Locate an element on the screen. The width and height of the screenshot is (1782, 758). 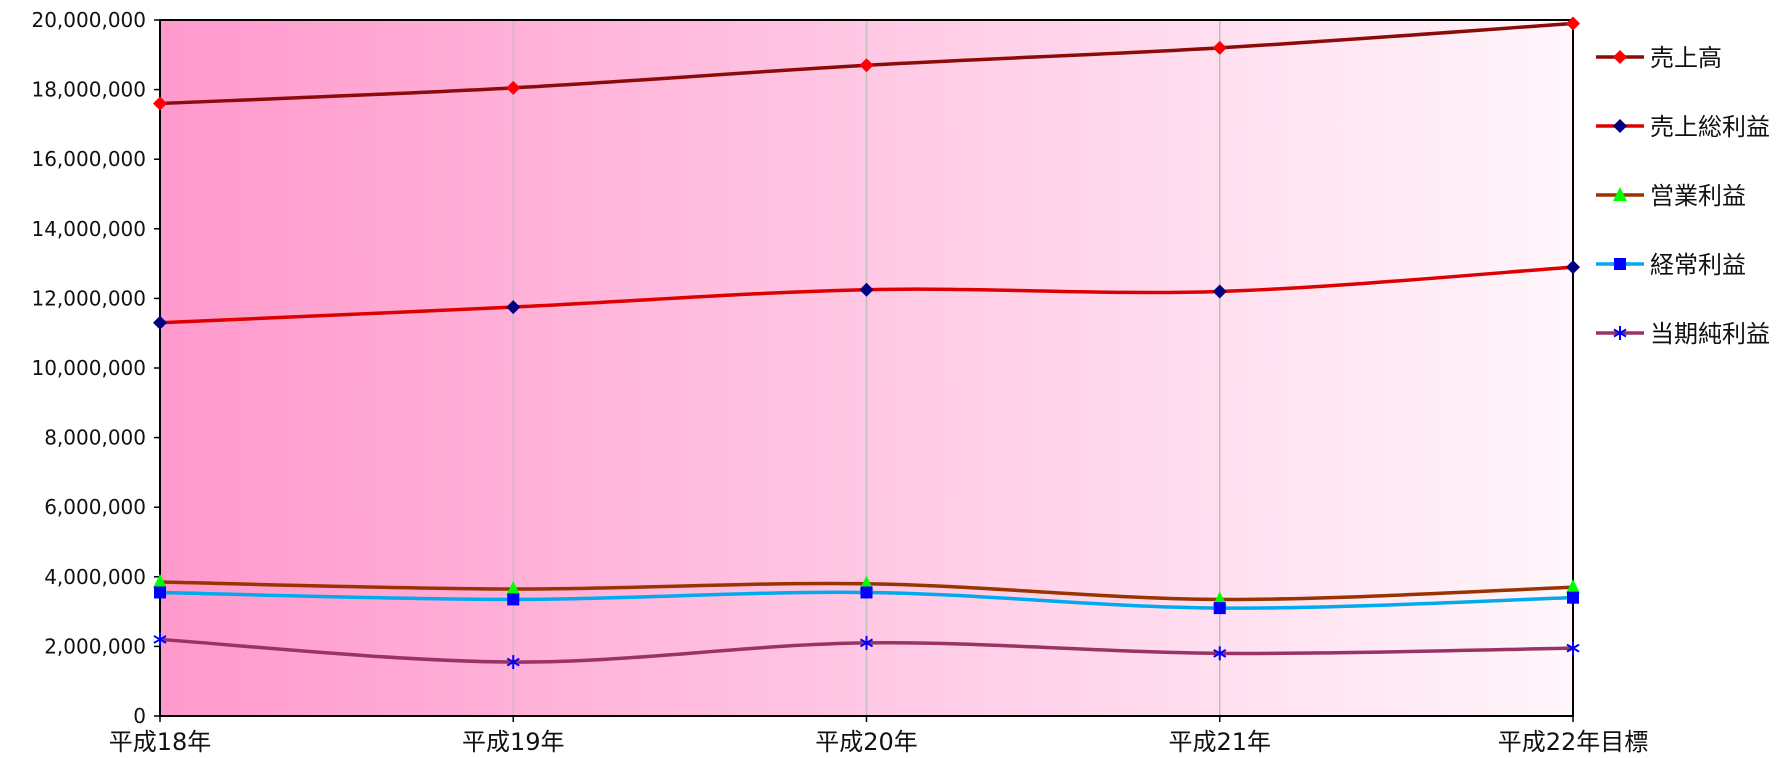
legend-item: 営業利益 is located at coordinates (1671, 196).